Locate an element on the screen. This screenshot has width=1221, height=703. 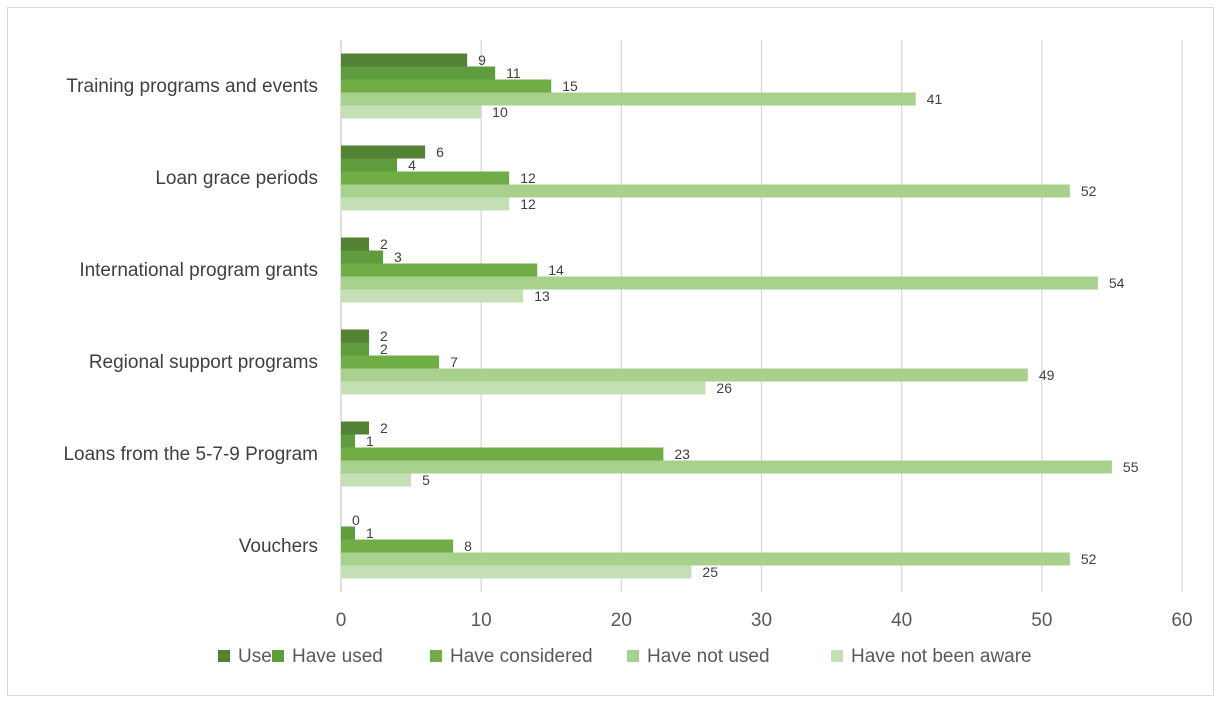
data-label: 15 is located at coordinates (570, 86).